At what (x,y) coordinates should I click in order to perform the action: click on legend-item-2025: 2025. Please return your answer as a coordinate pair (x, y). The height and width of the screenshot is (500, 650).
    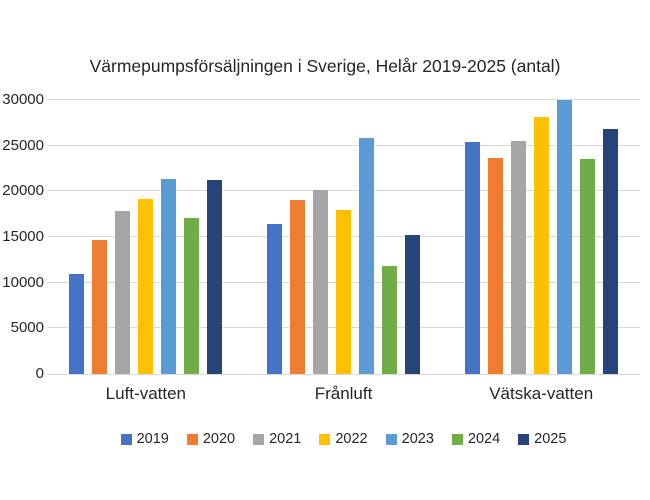
    Looking at the image, I should click on (542, 439).